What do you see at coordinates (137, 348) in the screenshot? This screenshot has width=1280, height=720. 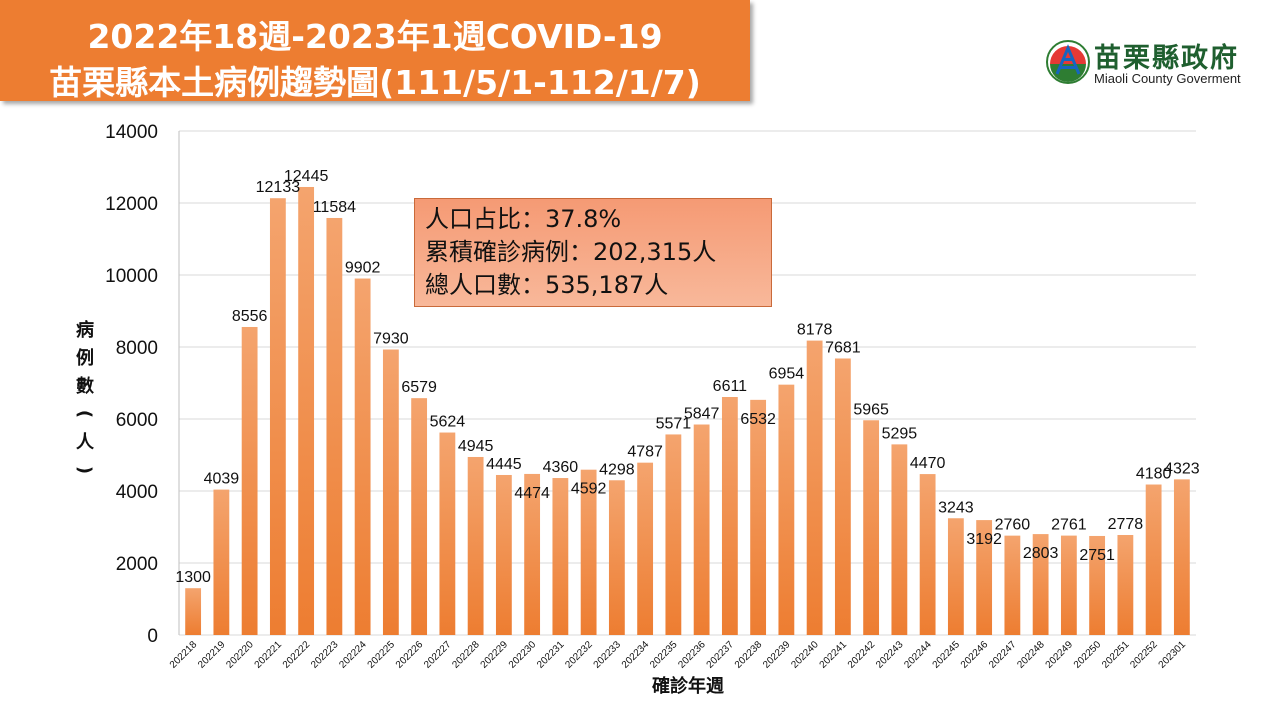 I see `y-tick-label: 8000` at bounding box center [137, 348].